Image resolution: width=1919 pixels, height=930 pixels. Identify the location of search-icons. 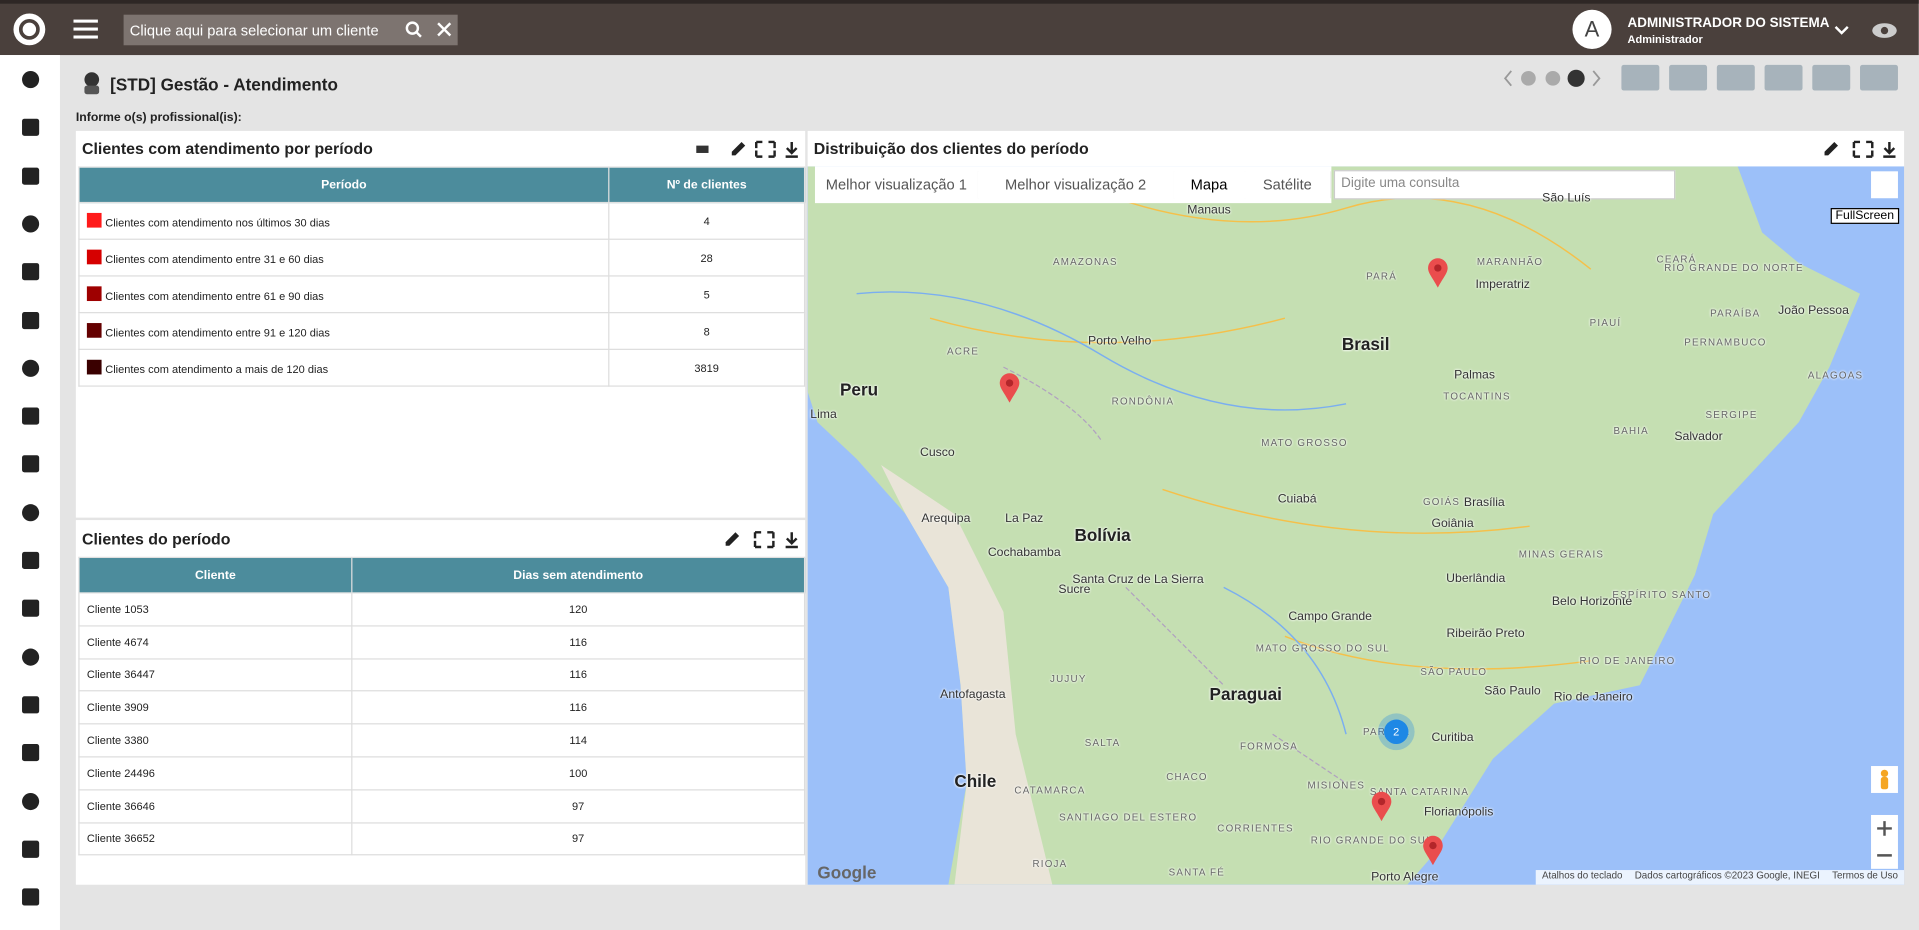
(429, 31).